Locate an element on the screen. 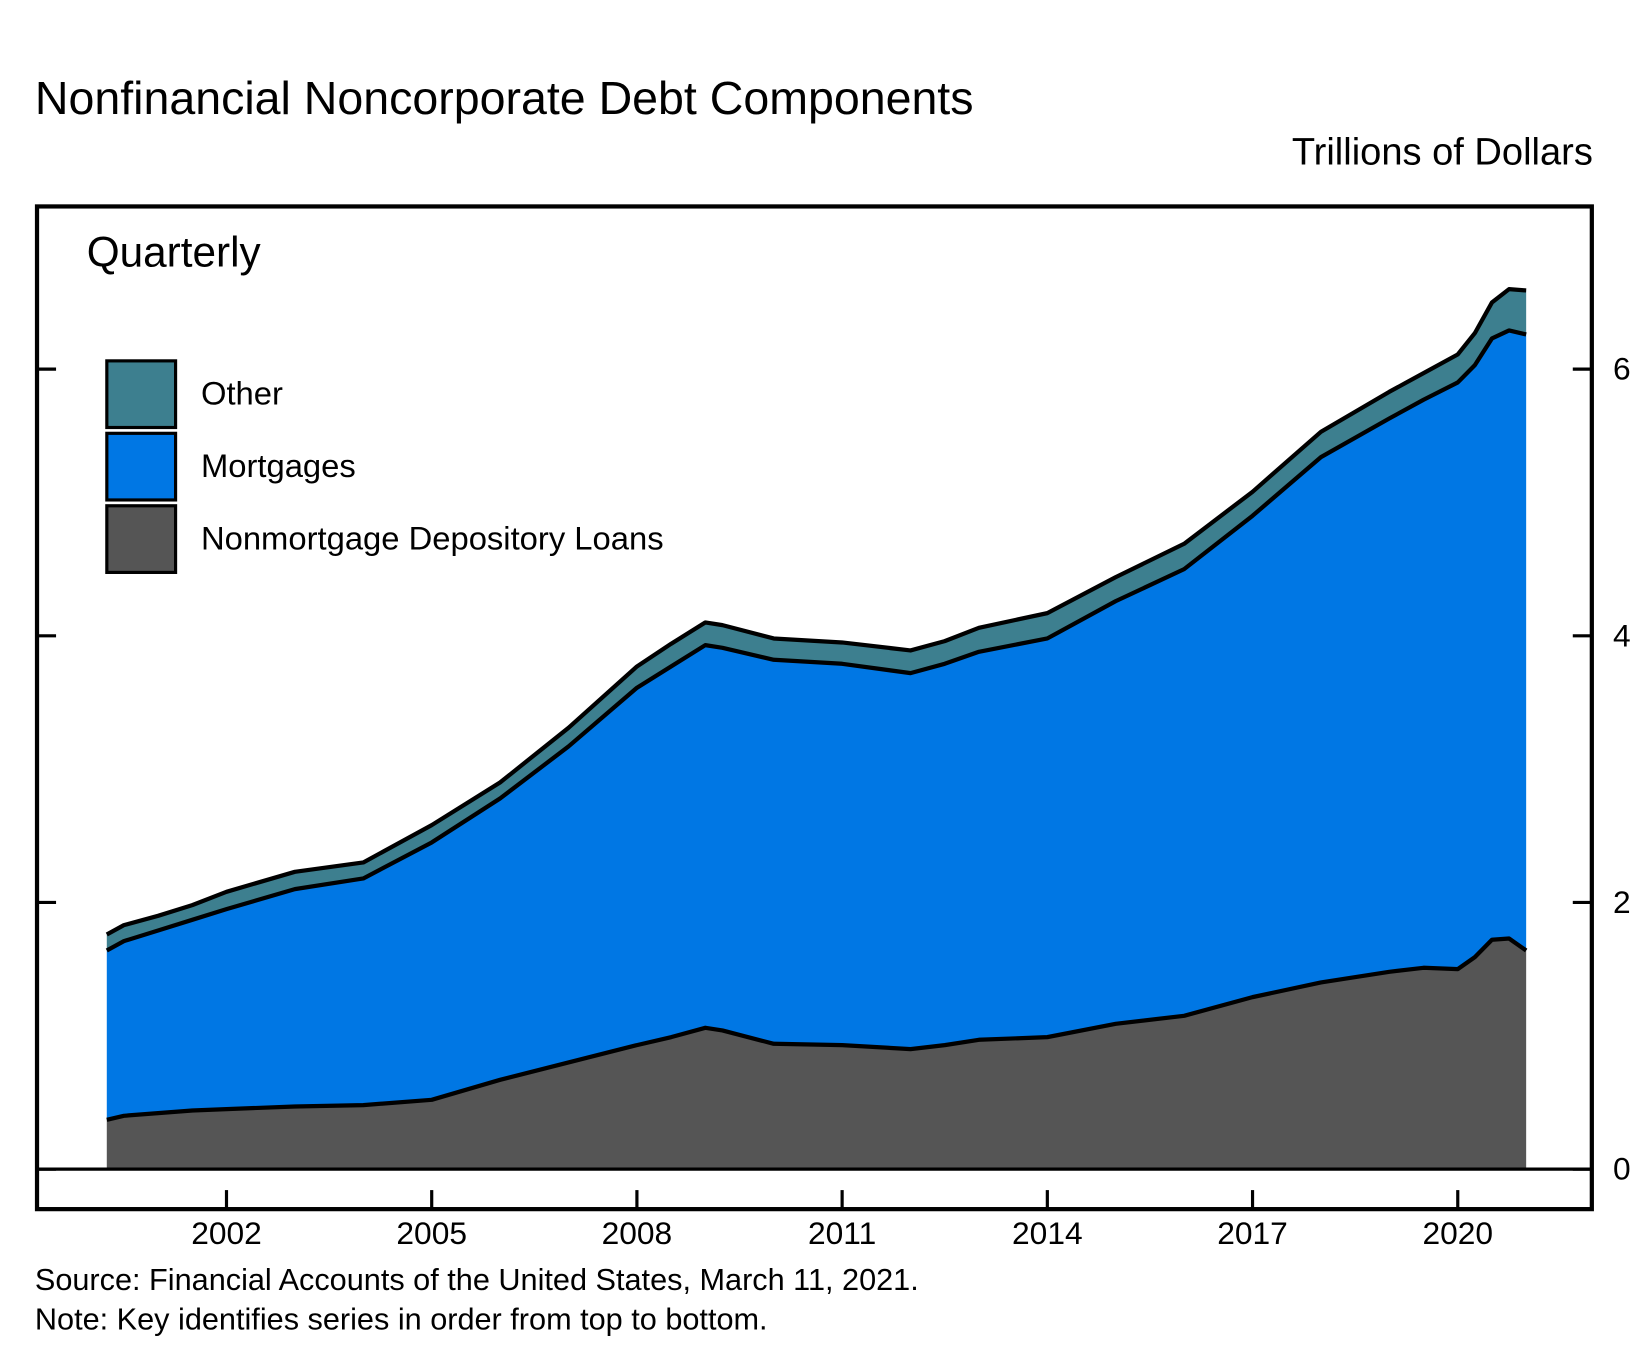 The height and width of the screenshot is (1350, 1650). y-tick-label: 4 is located at coordinates (1622, 635).